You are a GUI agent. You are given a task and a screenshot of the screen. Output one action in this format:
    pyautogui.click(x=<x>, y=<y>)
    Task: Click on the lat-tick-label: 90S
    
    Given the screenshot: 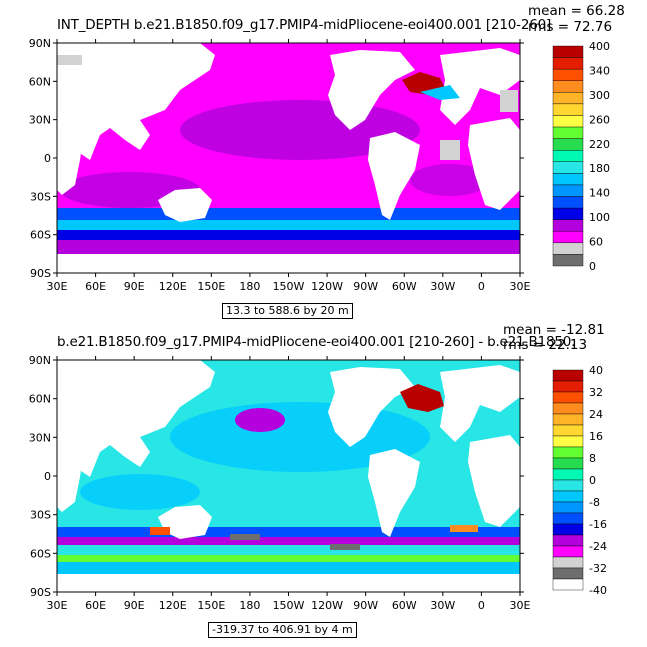 What is the action you would take?
    pyautogui.click(x=40, y=592)
    